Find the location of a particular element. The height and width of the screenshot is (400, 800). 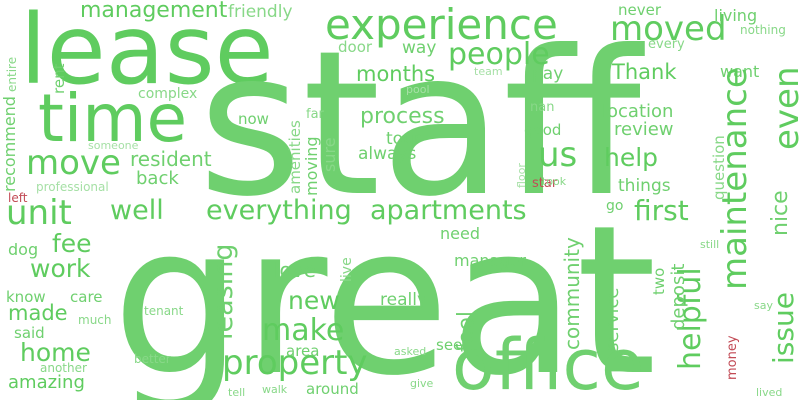

word-things: things is located at coordinates (644, 186).